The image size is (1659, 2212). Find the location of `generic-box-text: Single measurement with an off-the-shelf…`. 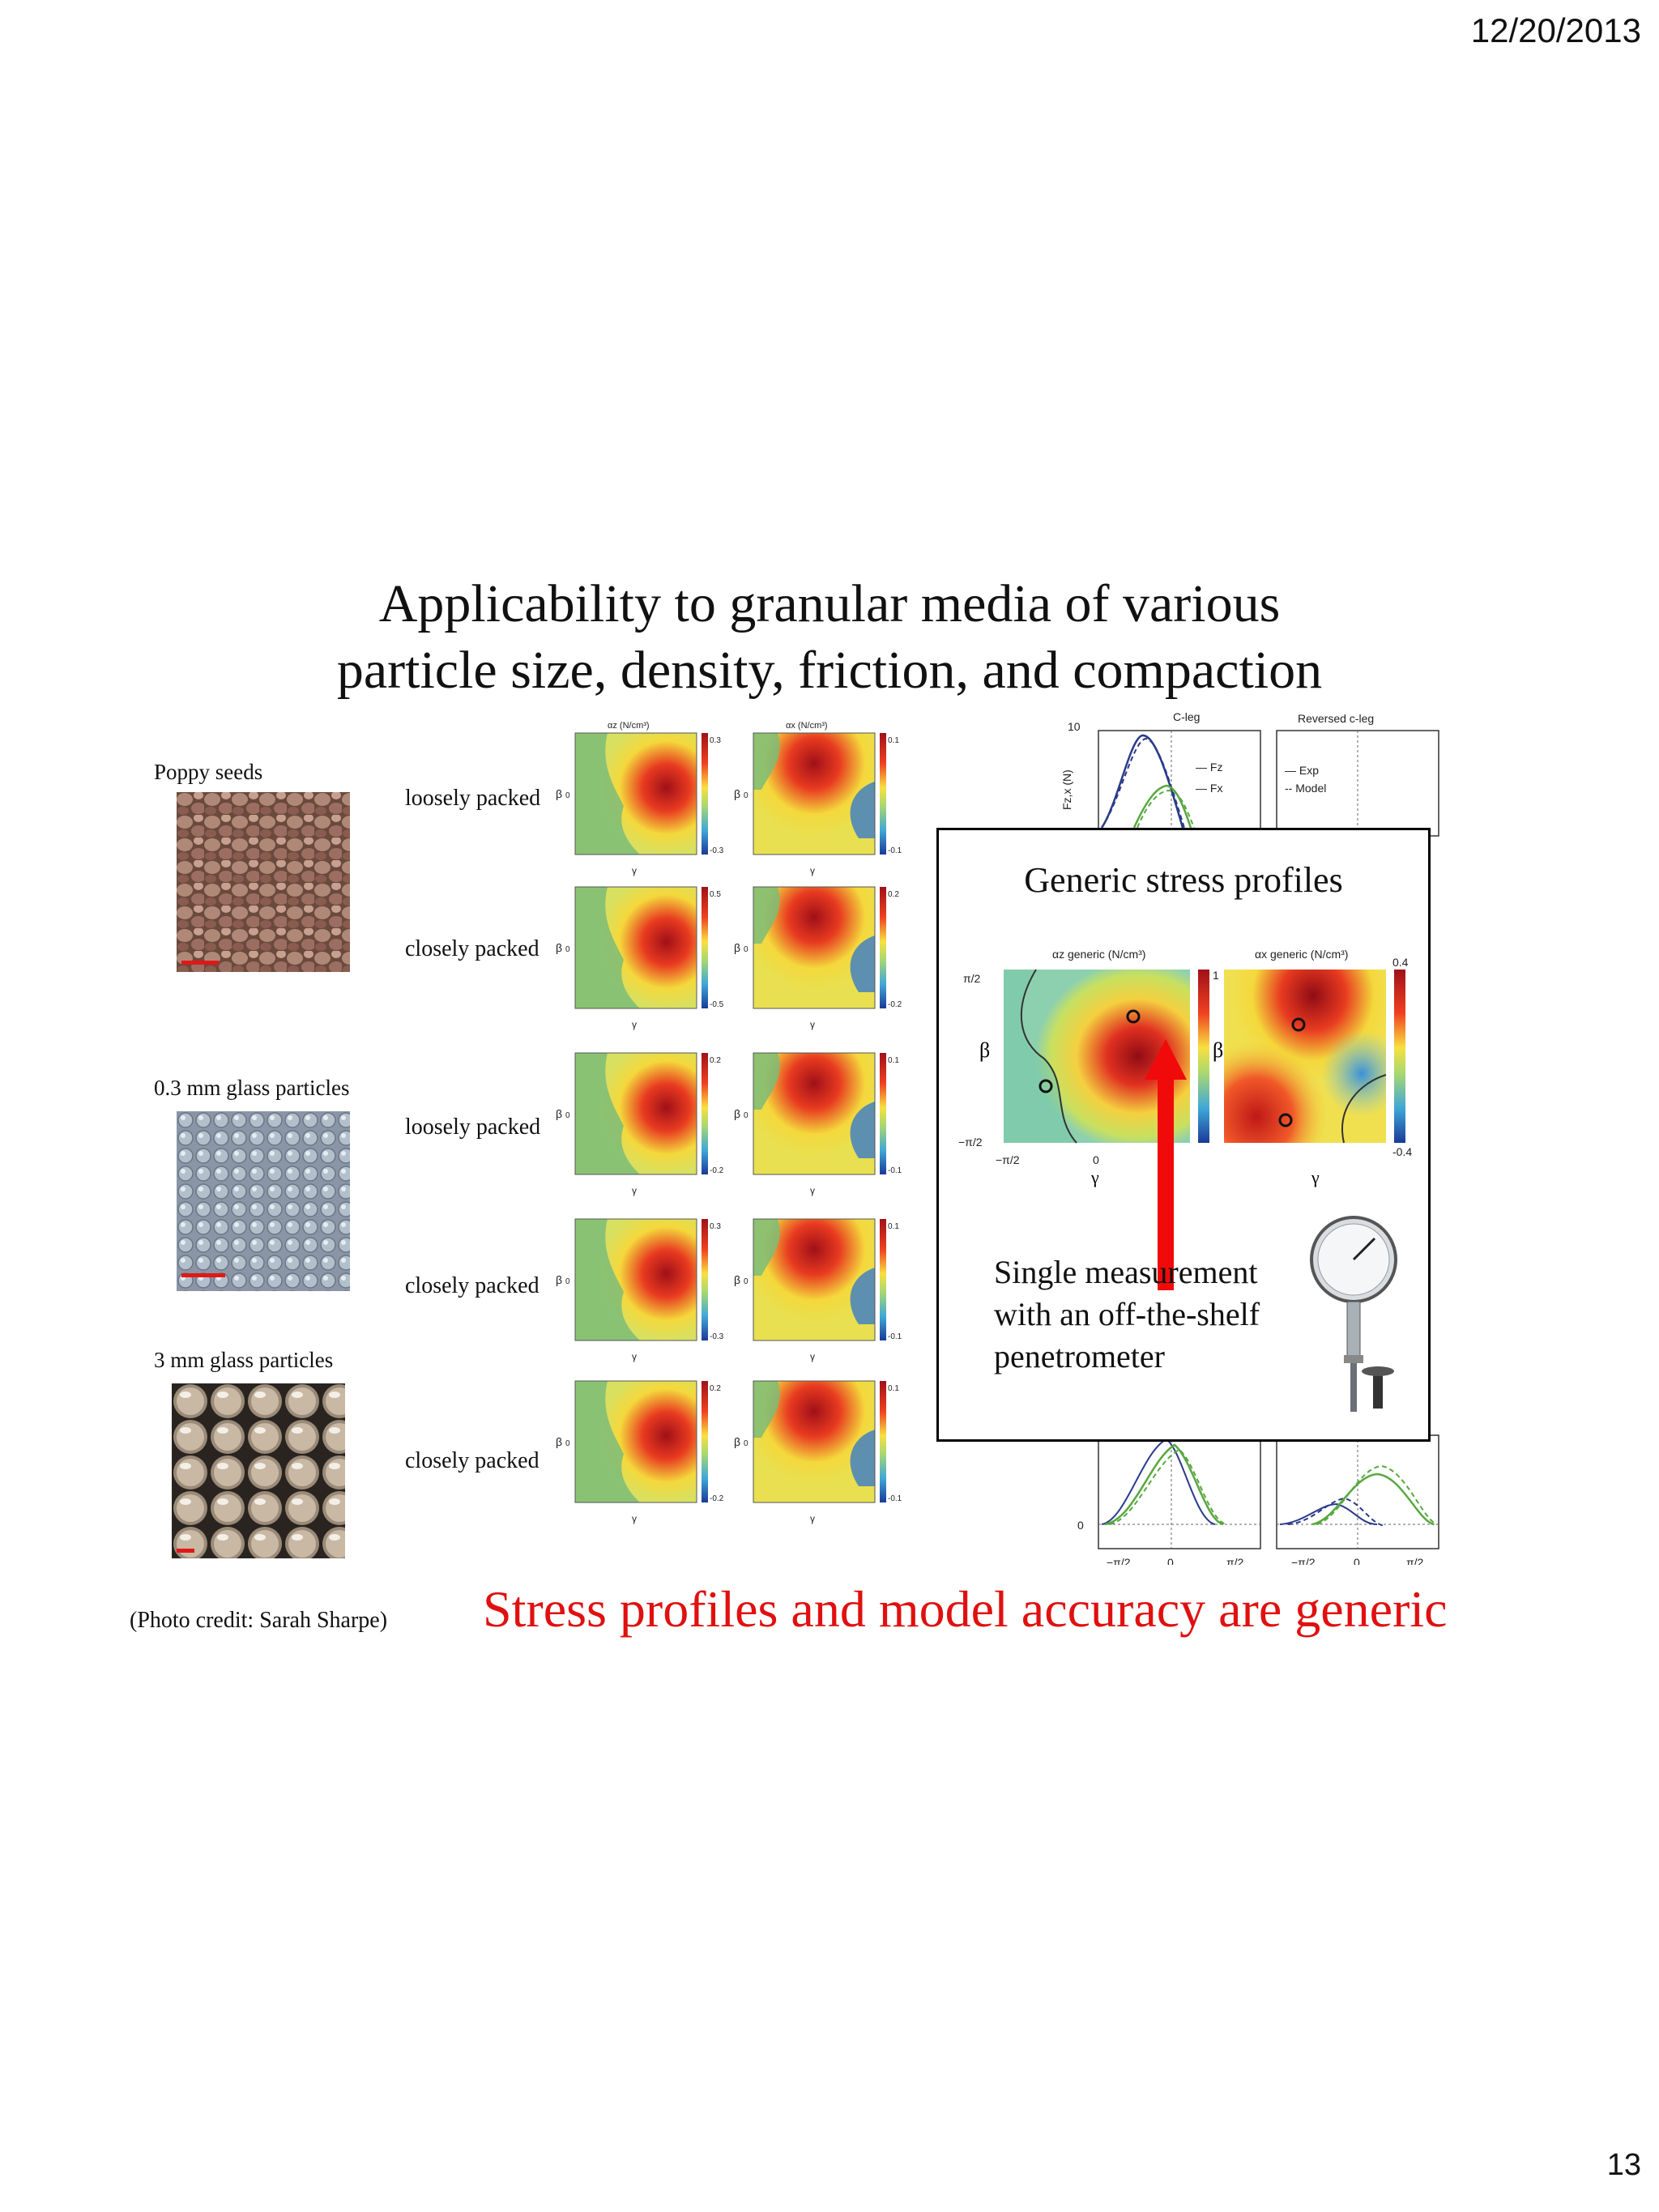

generic-box-text: Single measurement with an off-the-shelf… is located at coordinates (1127, 1314).